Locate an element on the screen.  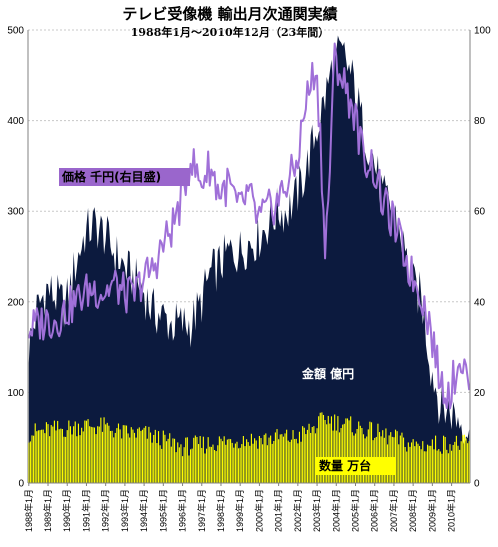
y-left-tick-label: 400 is located at coordinates (15, 121).